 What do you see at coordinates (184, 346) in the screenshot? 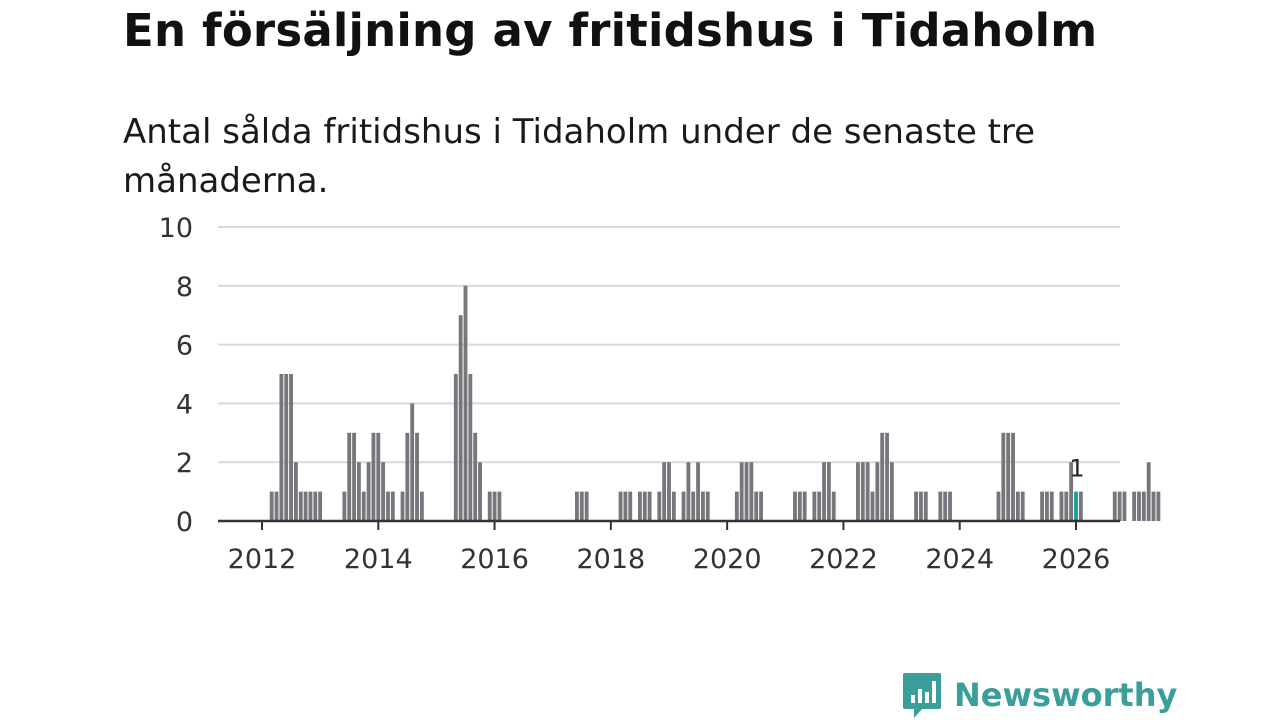
I see `y-tick-label: 6` at bounding box center [184, 346].